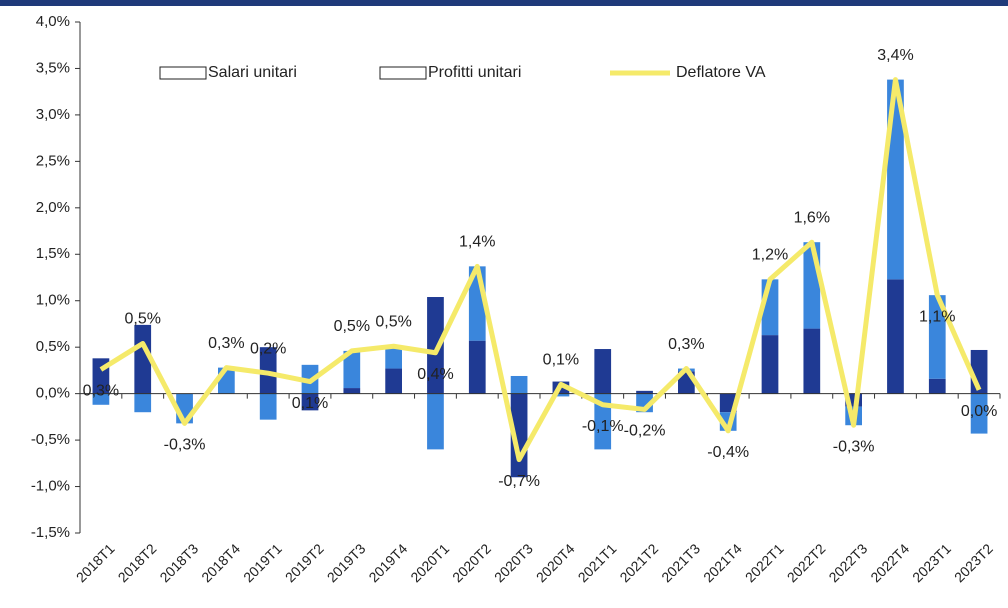 The height and width of the screenshot is (608, 1008). I want to click on x-tick-label: 2019T4, so click(387, 562).